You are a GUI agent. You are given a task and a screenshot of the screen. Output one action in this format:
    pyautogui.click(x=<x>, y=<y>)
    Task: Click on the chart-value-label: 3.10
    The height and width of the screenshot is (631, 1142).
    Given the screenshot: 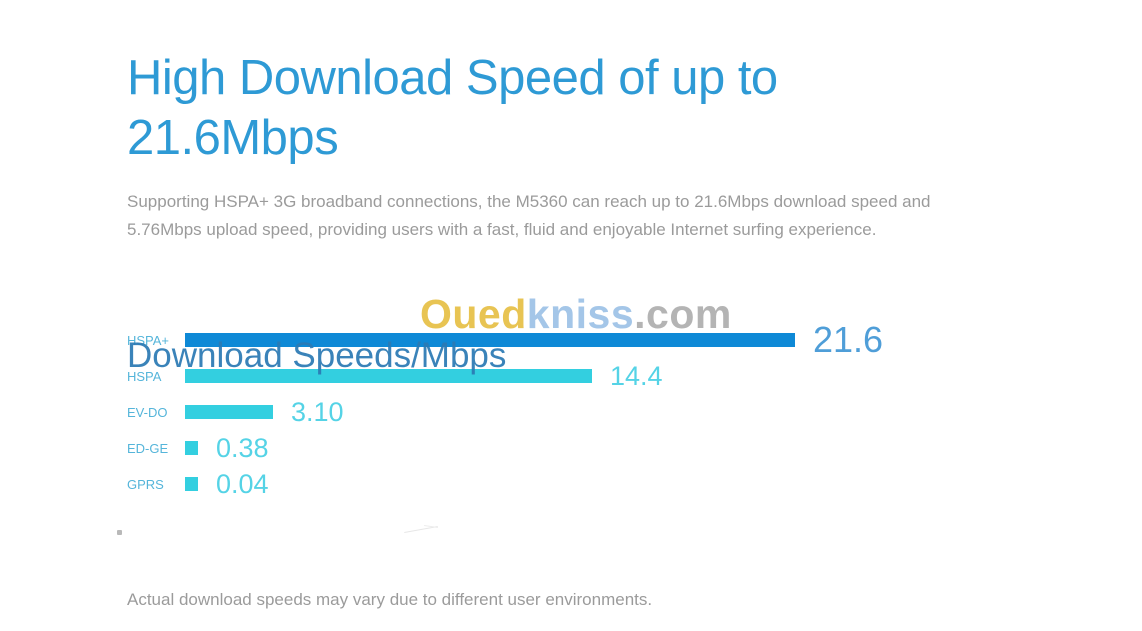 What is the action you would take?
    pyautogui.click(x=317, y=411)
    